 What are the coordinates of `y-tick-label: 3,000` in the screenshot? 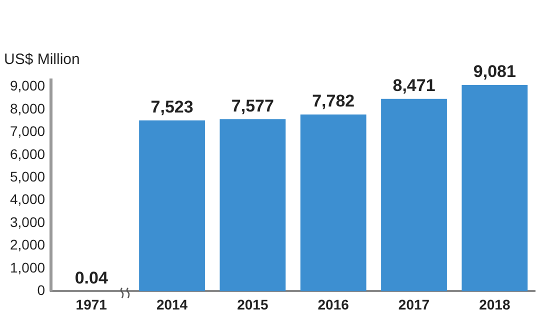 It's located at (28, 222).